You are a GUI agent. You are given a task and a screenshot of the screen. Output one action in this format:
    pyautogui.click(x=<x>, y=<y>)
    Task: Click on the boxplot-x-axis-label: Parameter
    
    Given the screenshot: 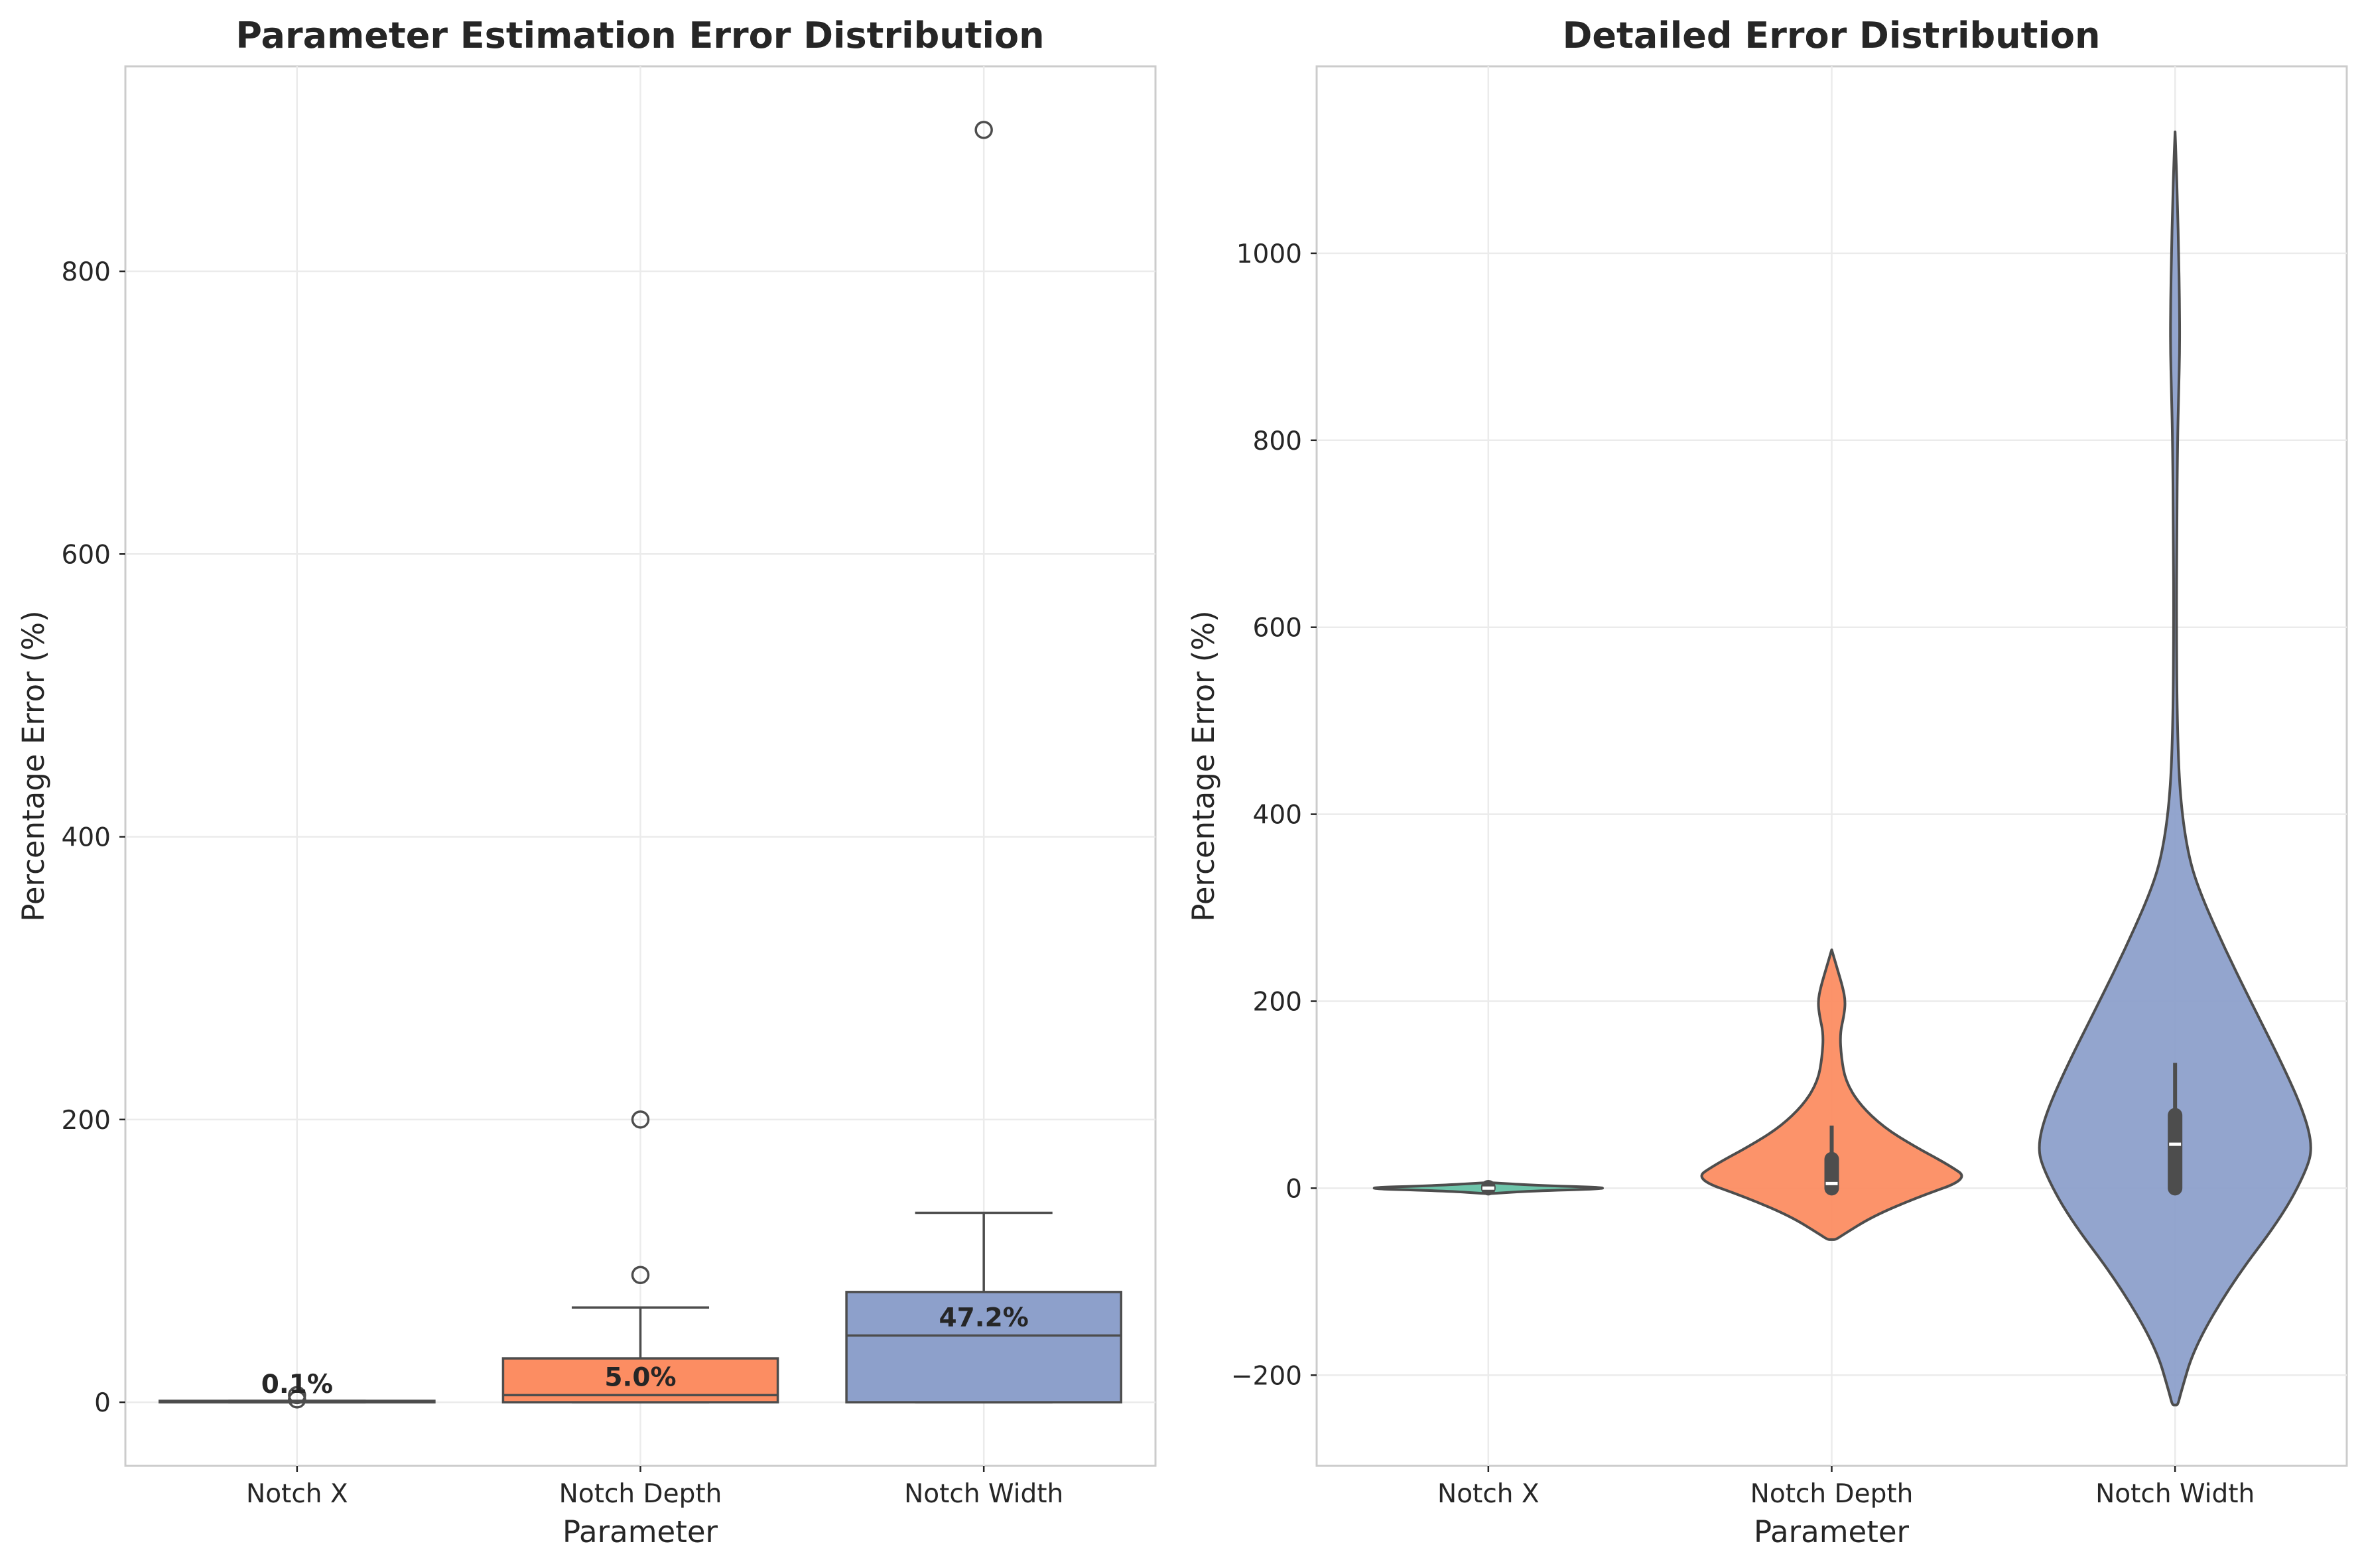 What is the action you would take?
    pyautogui.click(x=640, y=1531)
    